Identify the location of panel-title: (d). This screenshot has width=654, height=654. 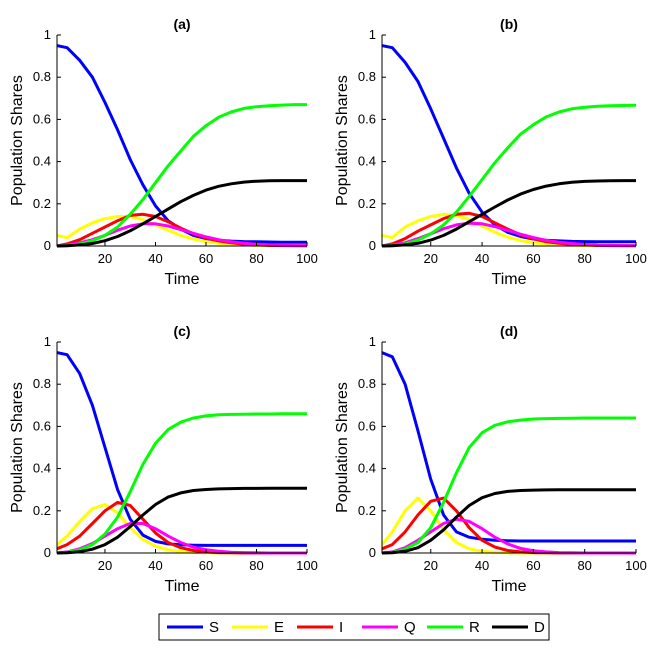
(509, 331).